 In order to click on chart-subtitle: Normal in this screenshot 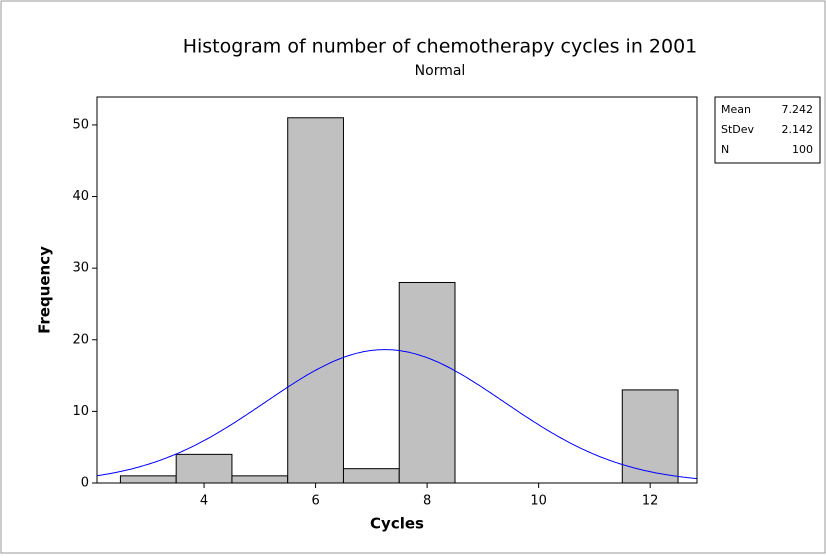, I will do `click(440, 71)`.